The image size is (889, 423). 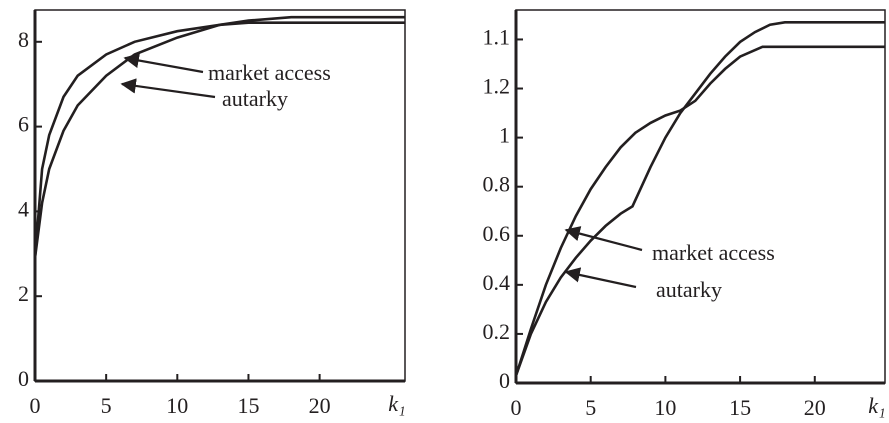 I want to click on y-tick-label: 0.4, so click(x=497, y=282).